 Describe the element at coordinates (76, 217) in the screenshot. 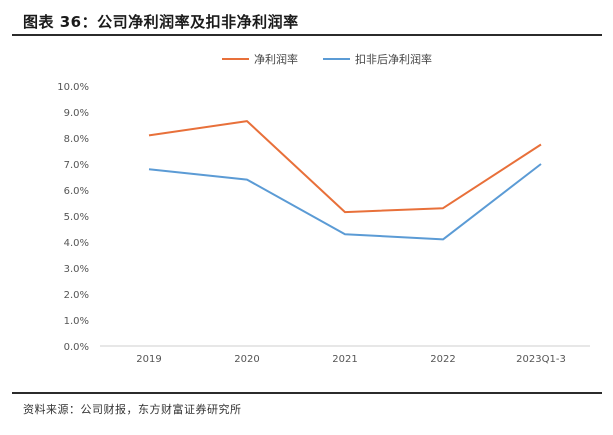

I see `y-tick-label: 5.0%` at that location.